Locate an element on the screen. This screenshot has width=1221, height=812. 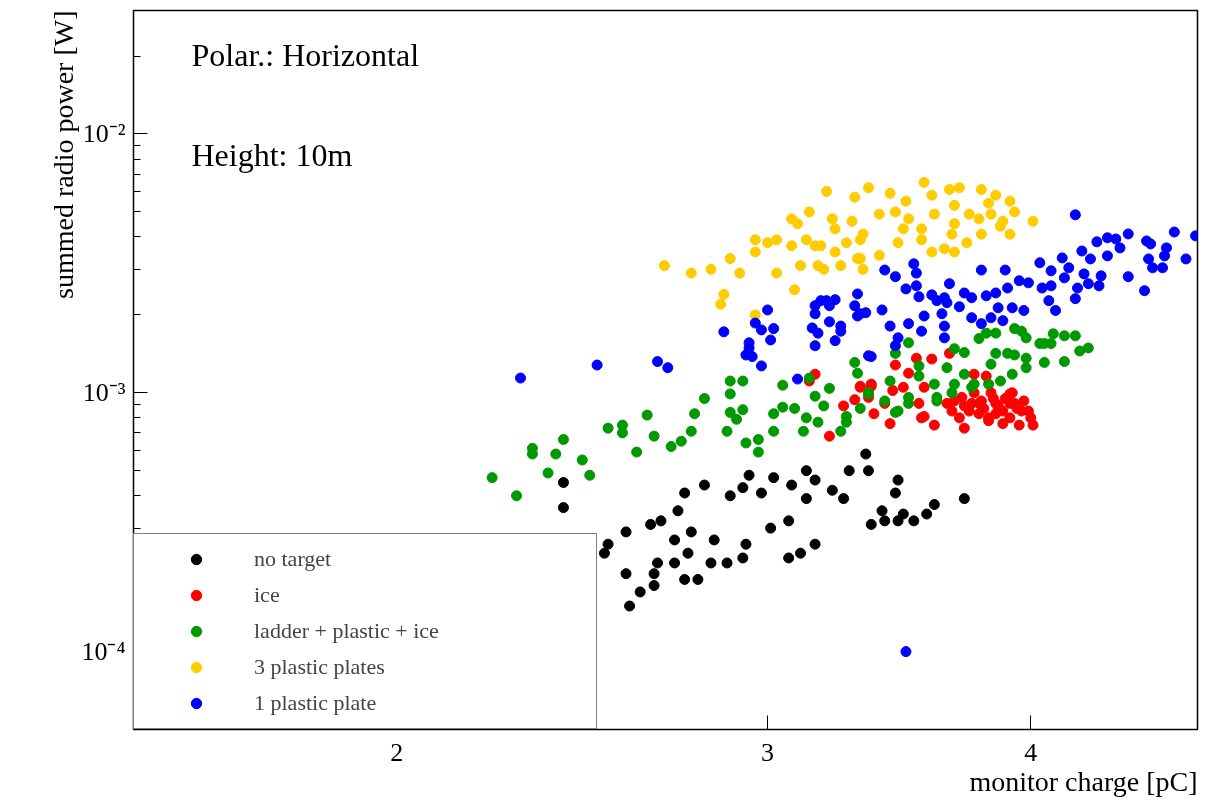
y-tick-label: 10⁻³ is located at coordinates (104, 393).